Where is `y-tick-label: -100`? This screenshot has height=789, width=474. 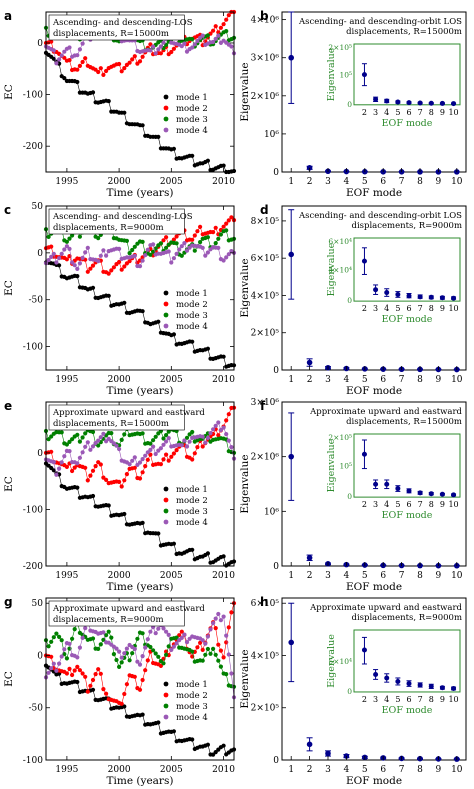 y-tick-label: -100 is located at coordinates (33, 510).